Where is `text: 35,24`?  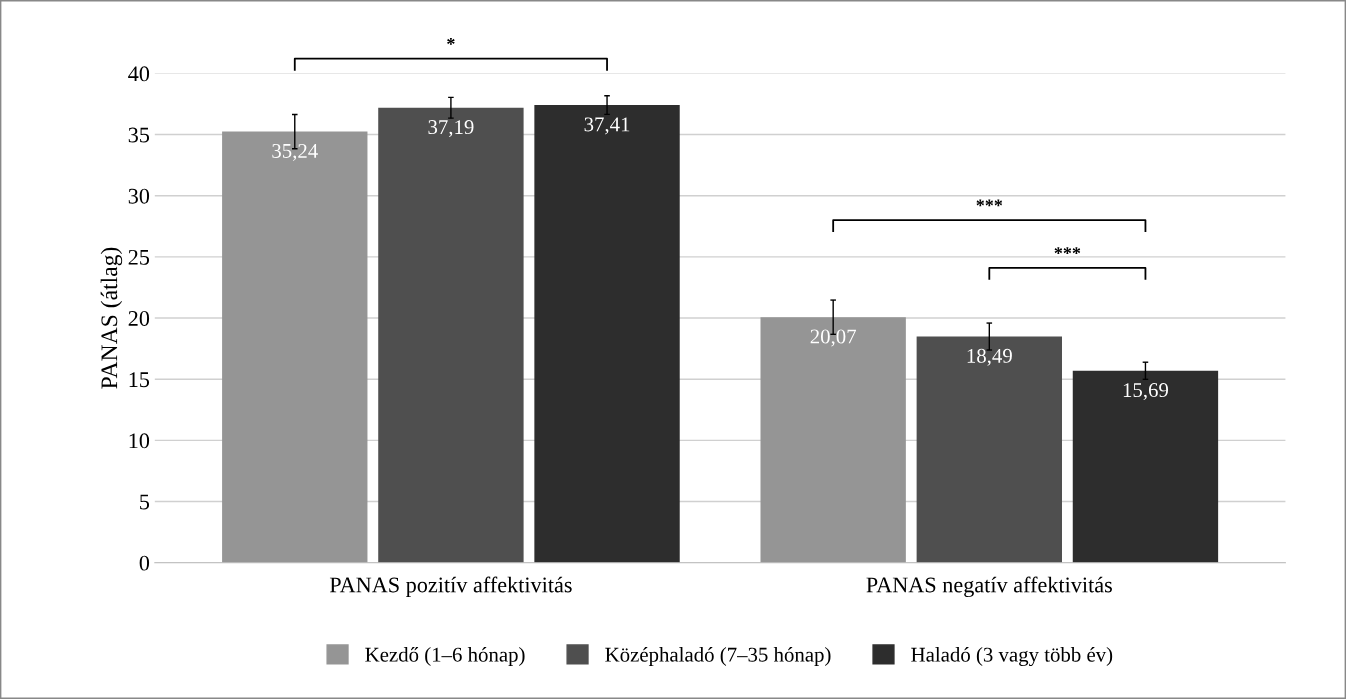
text: 35,24 is located at coordinates (295, 152).